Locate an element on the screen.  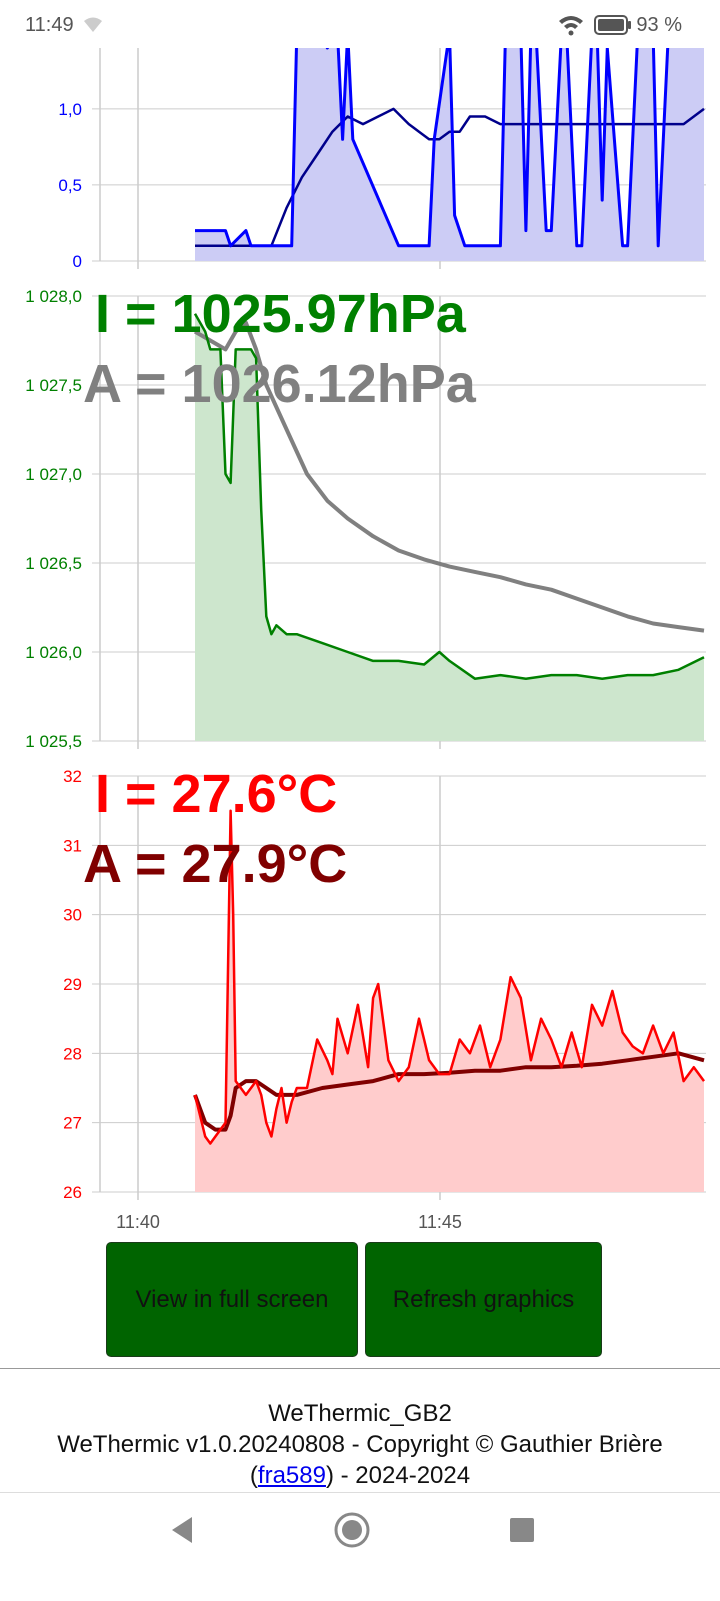
y-tick-label: 1,0 is located at coordinates (70, 109).